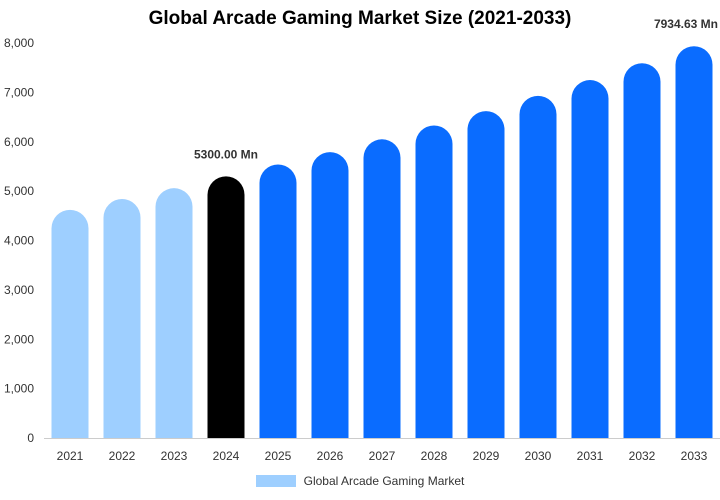 The width and height of the screenshot is (720, 500). I want to click on x-tick-label: 2025, so click(278, 456).